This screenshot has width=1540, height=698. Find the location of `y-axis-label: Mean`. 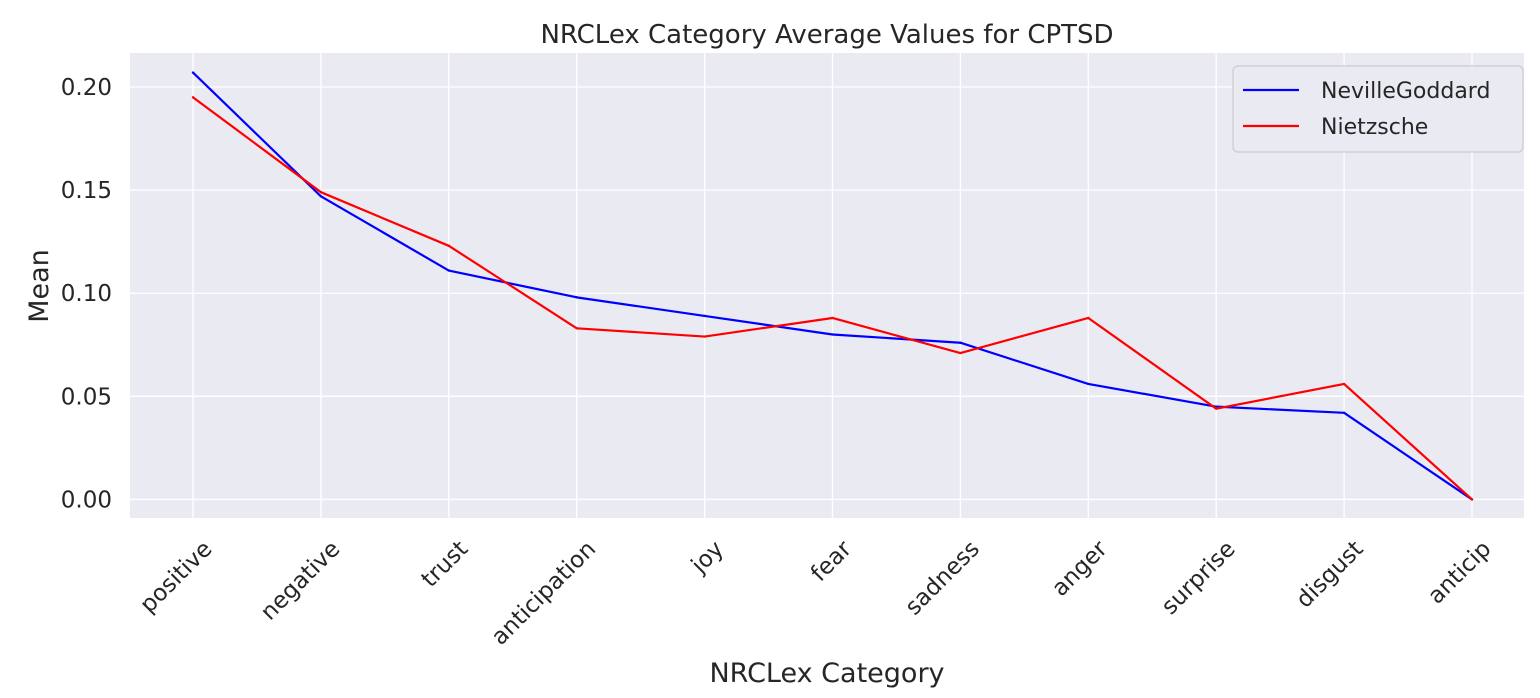

y-axis-label: Mean is located at coordinates (39, 286).